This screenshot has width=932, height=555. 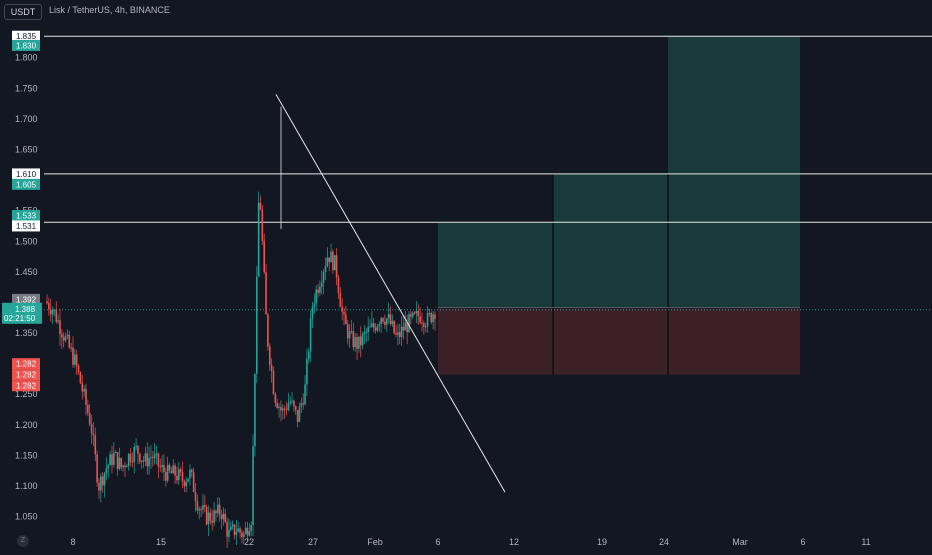 What do you see at coordinates (23, 541) in the screenshot?
I see `auto-scale-icon: Z` at bounding box center [23, 541].